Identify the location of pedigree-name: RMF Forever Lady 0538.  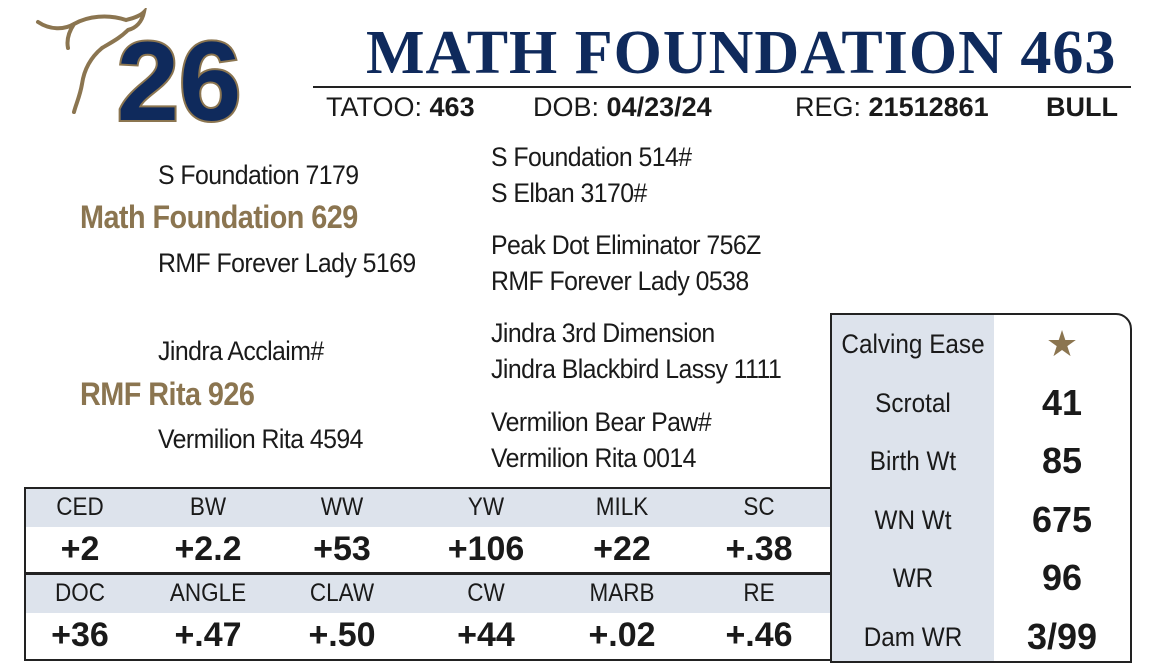
(620, 281).